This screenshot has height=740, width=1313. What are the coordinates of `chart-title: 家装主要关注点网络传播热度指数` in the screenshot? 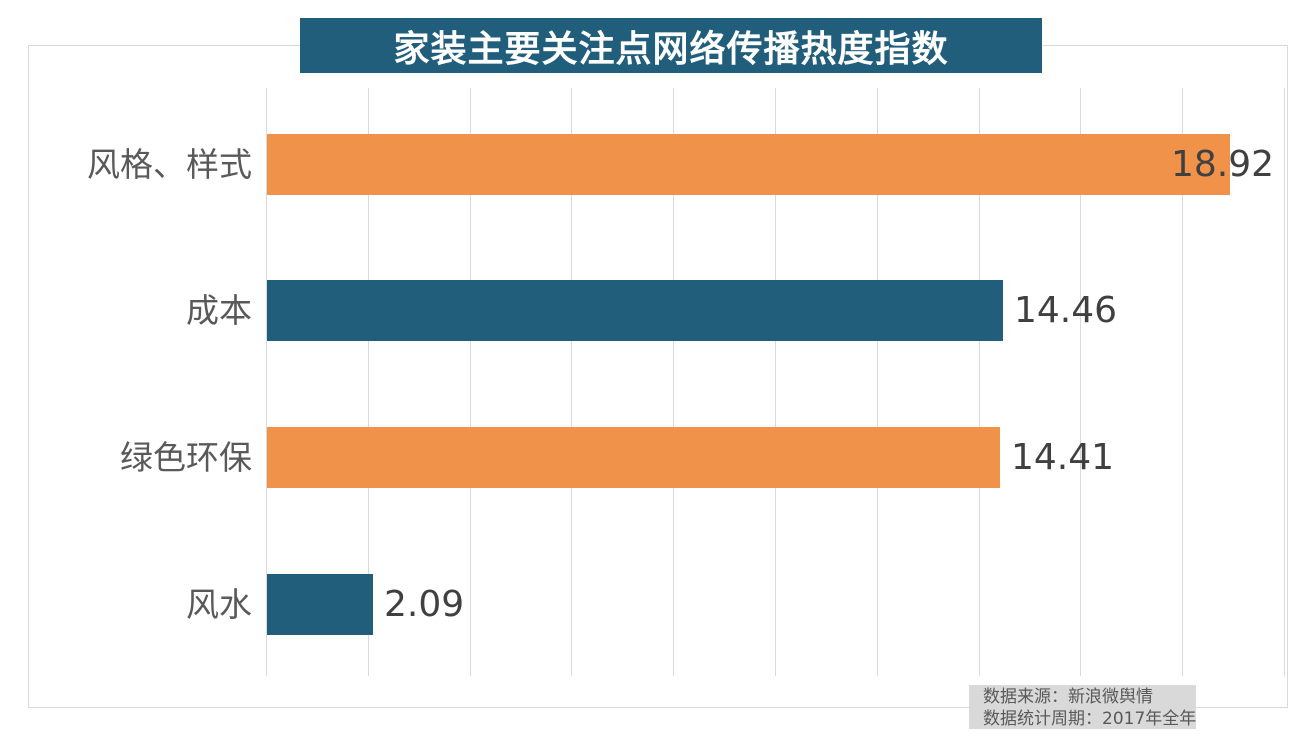 It's located at (671, 45).